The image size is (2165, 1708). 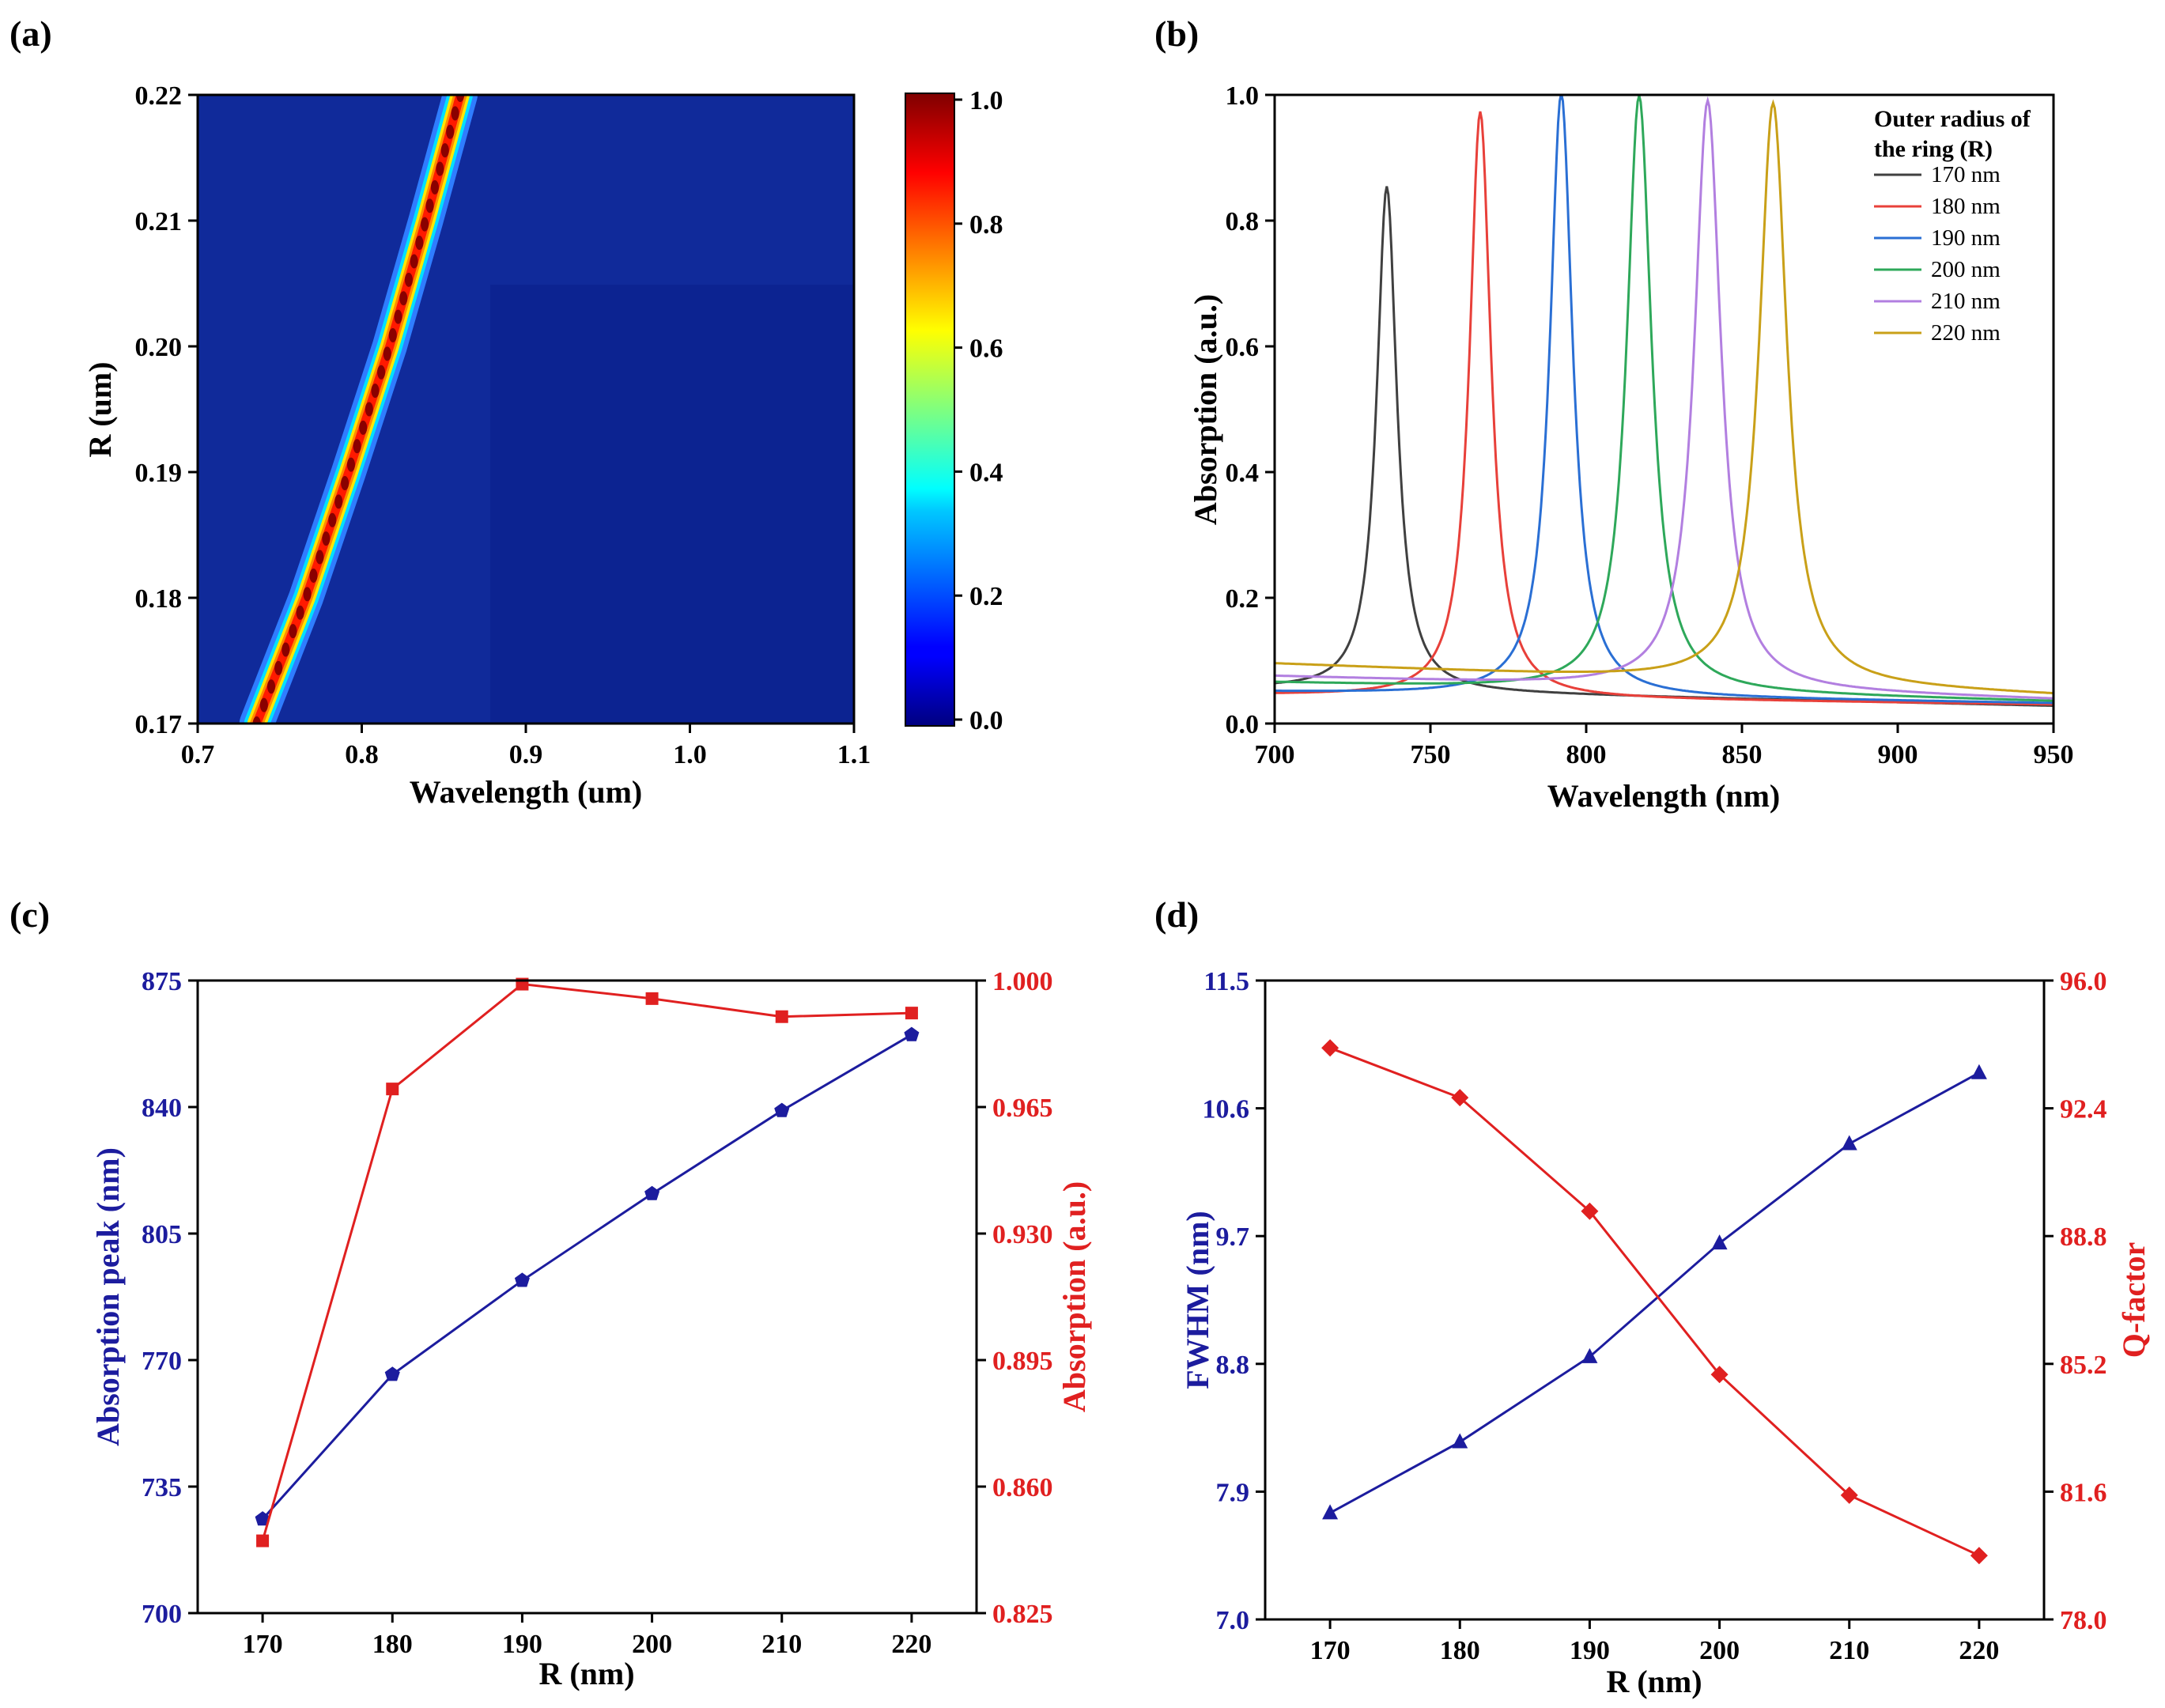 What do you see at coordinates (159, 347) in the screenshot?
I see `y-tick-label: 0.20` at bounding box center [159, 347].